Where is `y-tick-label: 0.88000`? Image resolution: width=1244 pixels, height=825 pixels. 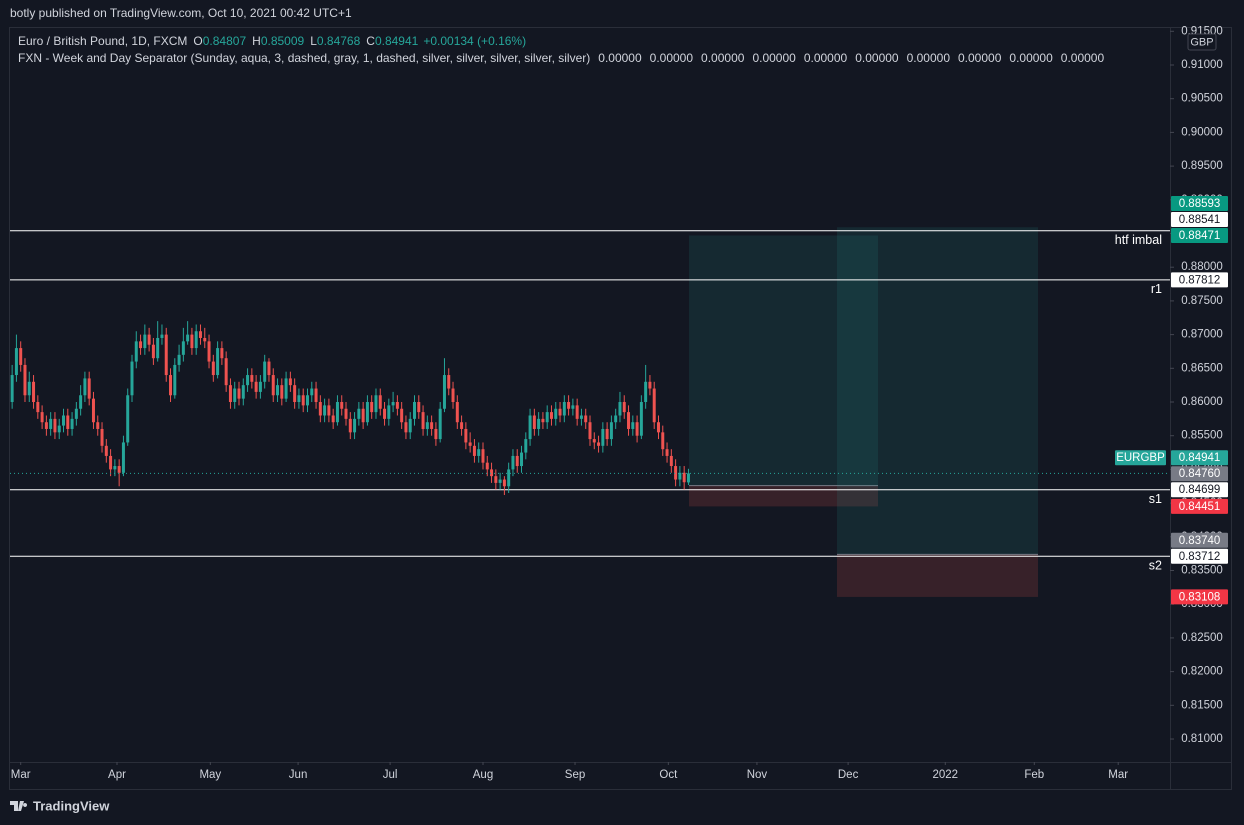 y-tick-label: 0.88000 is located at coordinates (1202, 267).